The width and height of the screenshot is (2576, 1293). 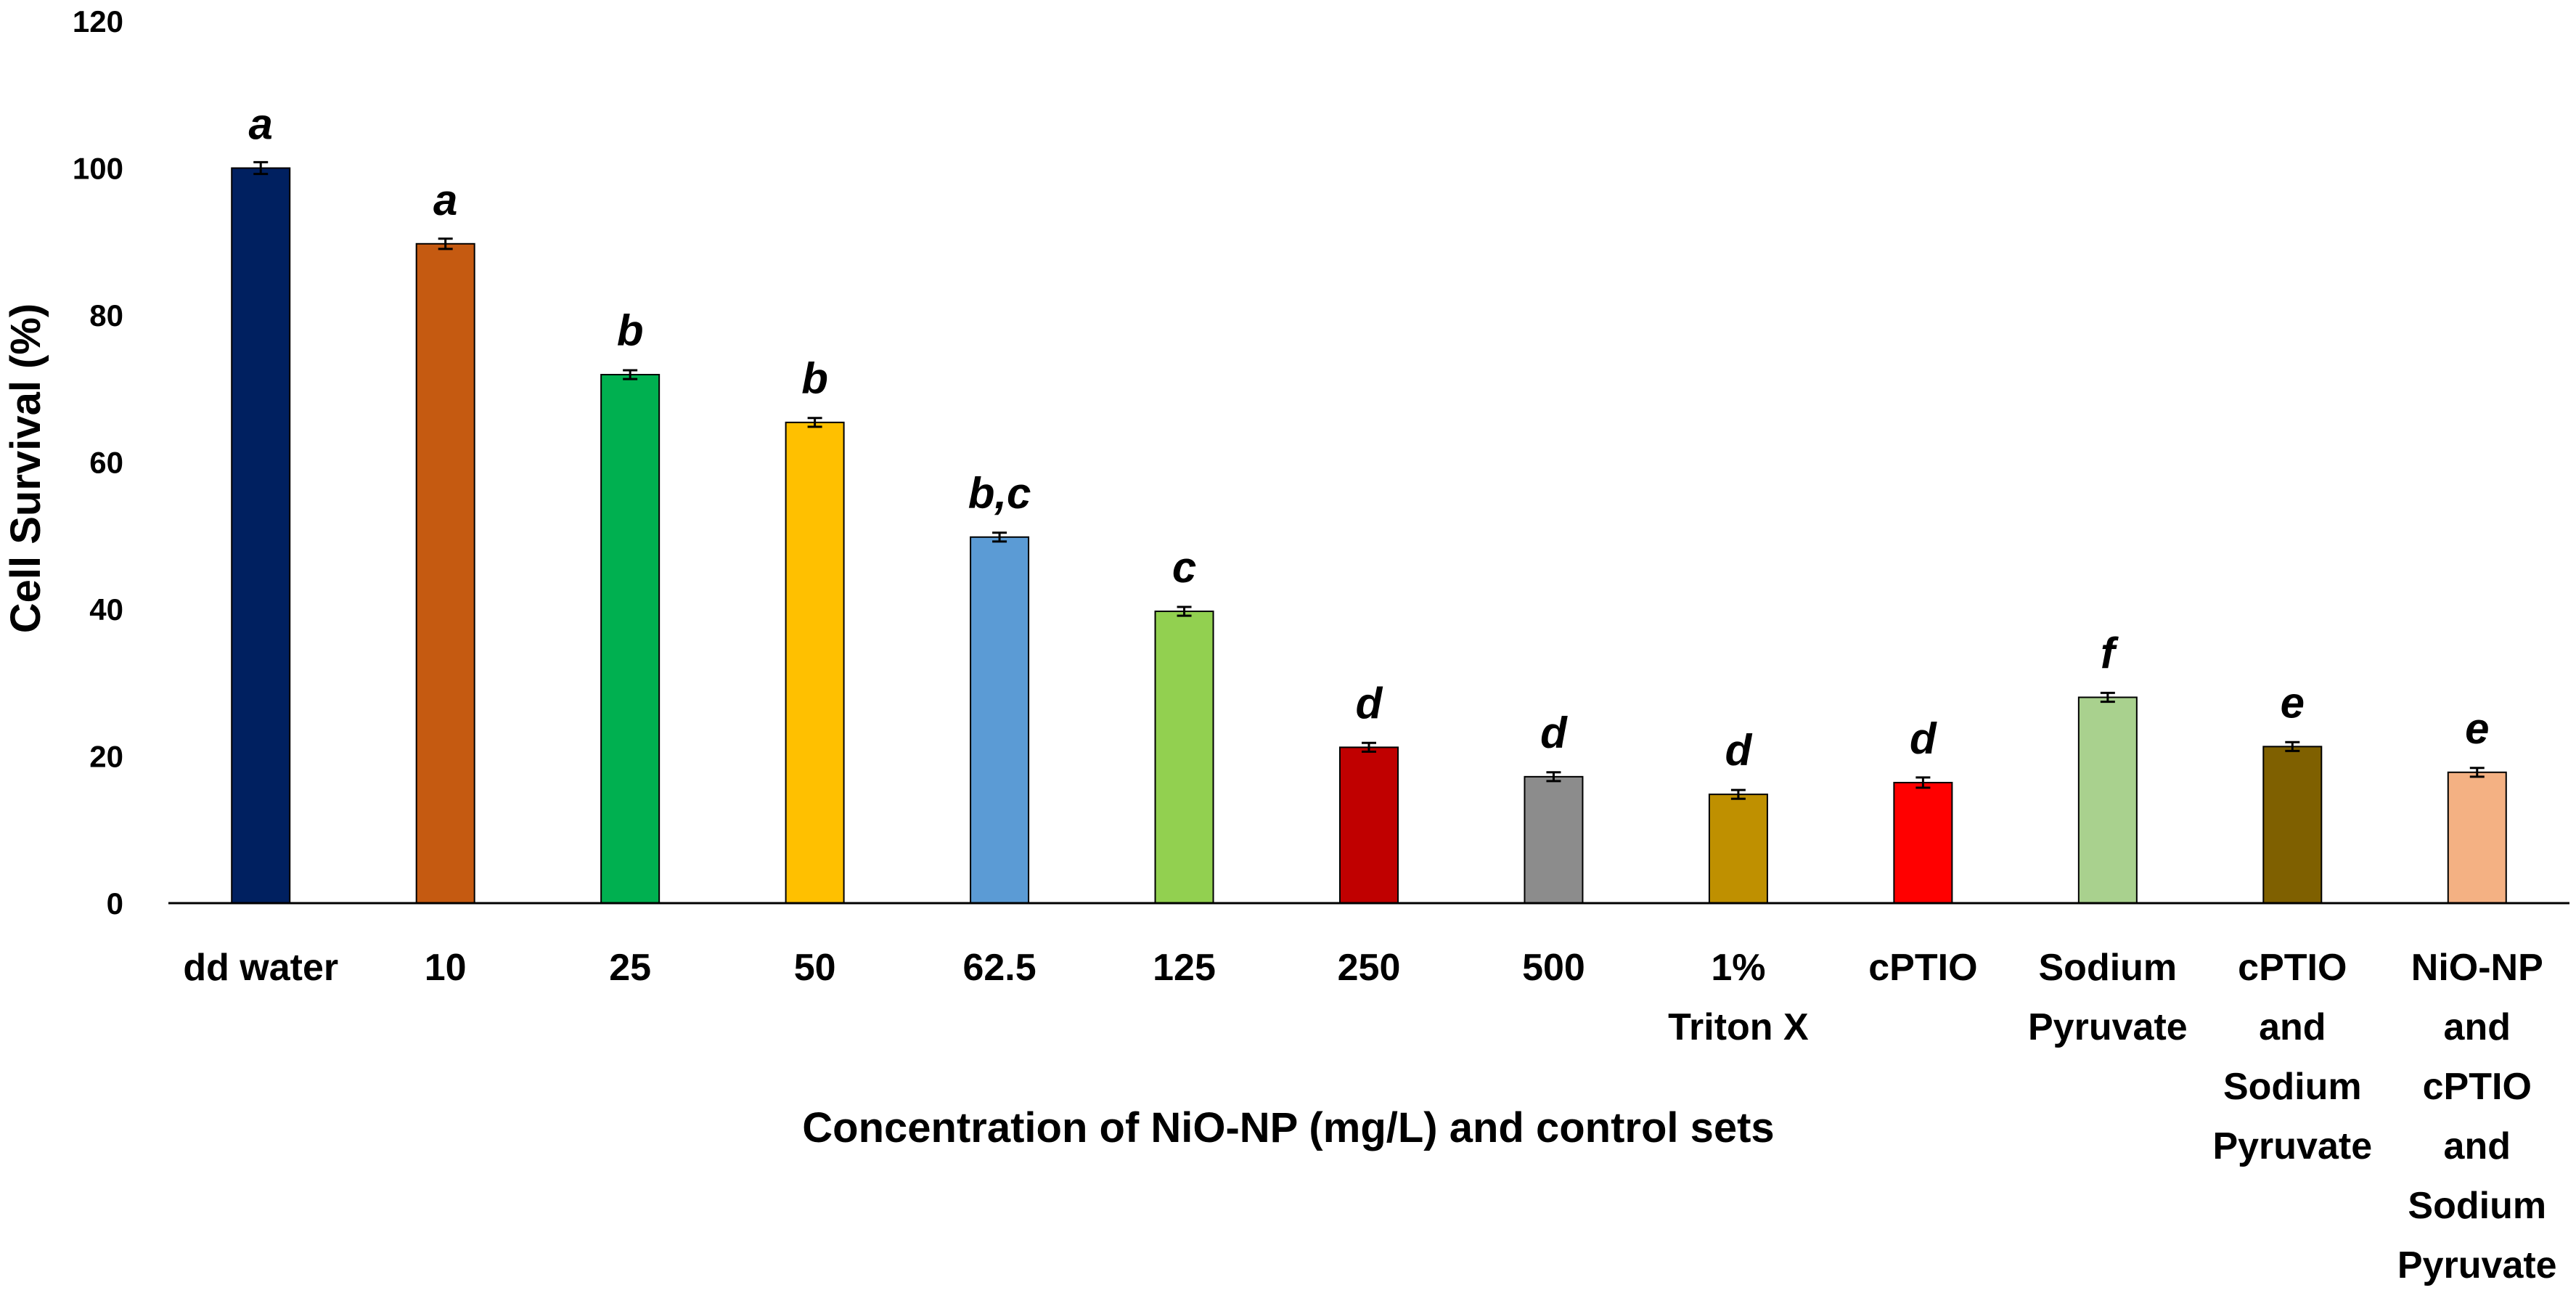 I want to click on y-axis-title: Cell Survival (%), so click(x=26, y=468).